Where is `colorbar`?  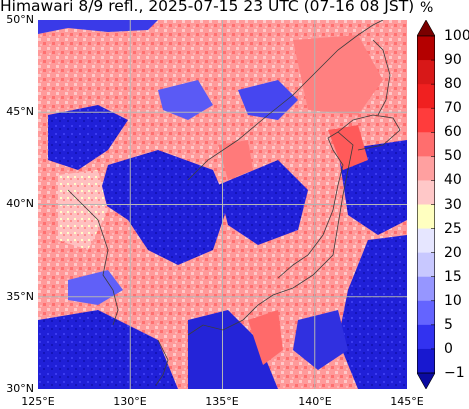 colorbar is located at coordinates (426, 204).